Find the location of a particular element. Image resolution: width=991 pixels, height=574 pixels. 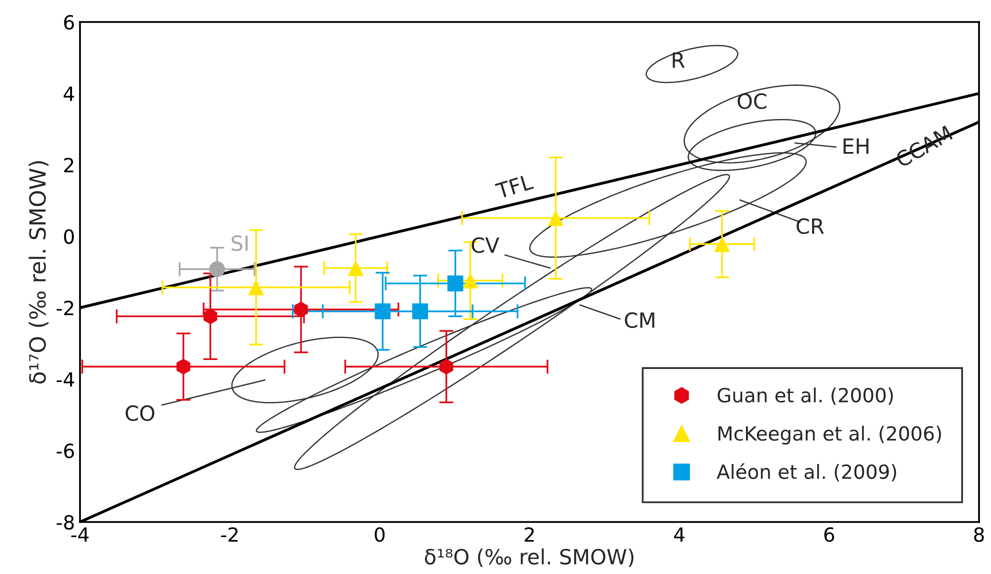

annotation: OC is located at coordinates (752, 101).